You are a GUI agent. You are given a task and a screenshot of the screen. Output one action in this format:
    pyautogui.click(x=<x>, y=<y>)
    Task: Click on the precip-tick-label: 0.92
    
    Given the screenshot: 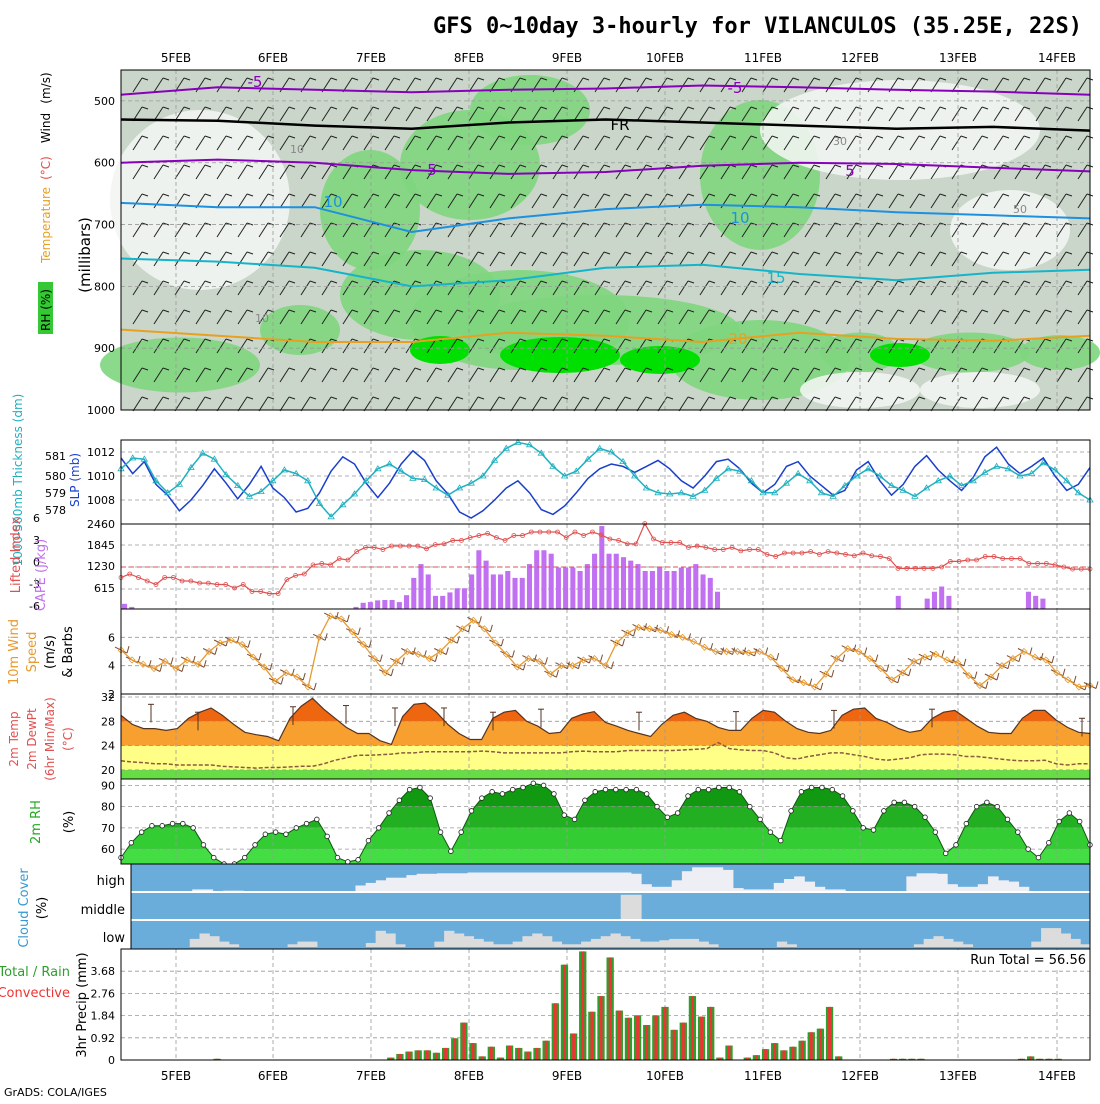 What is the action you would take?
    pyautogui.click(x=103, y=1038)
    